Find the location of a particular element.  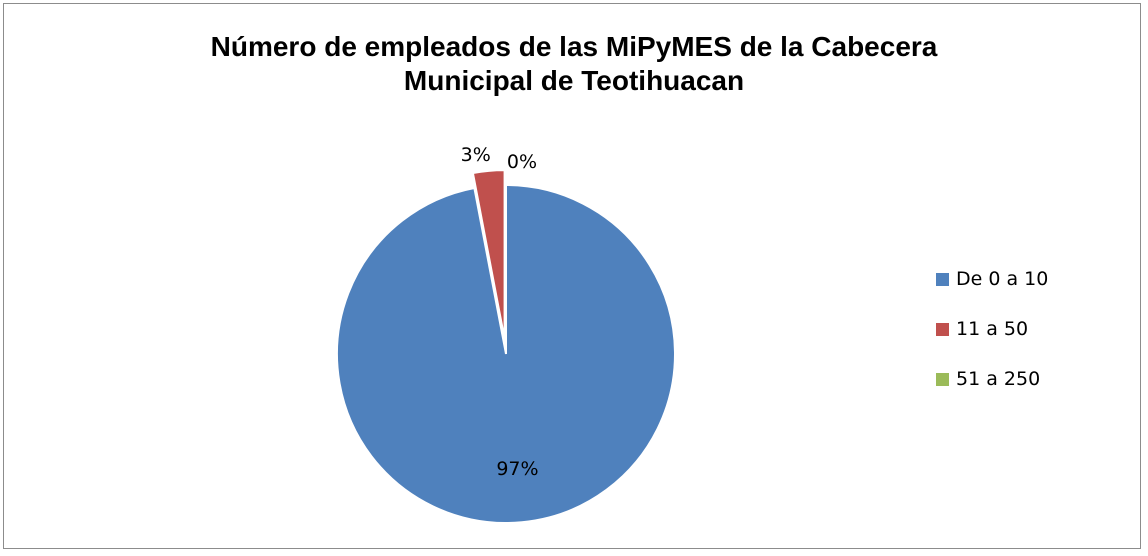

chart-legend: De 0 a 10 11 a 50 51 a 250 is located at coordinates (992, 341).